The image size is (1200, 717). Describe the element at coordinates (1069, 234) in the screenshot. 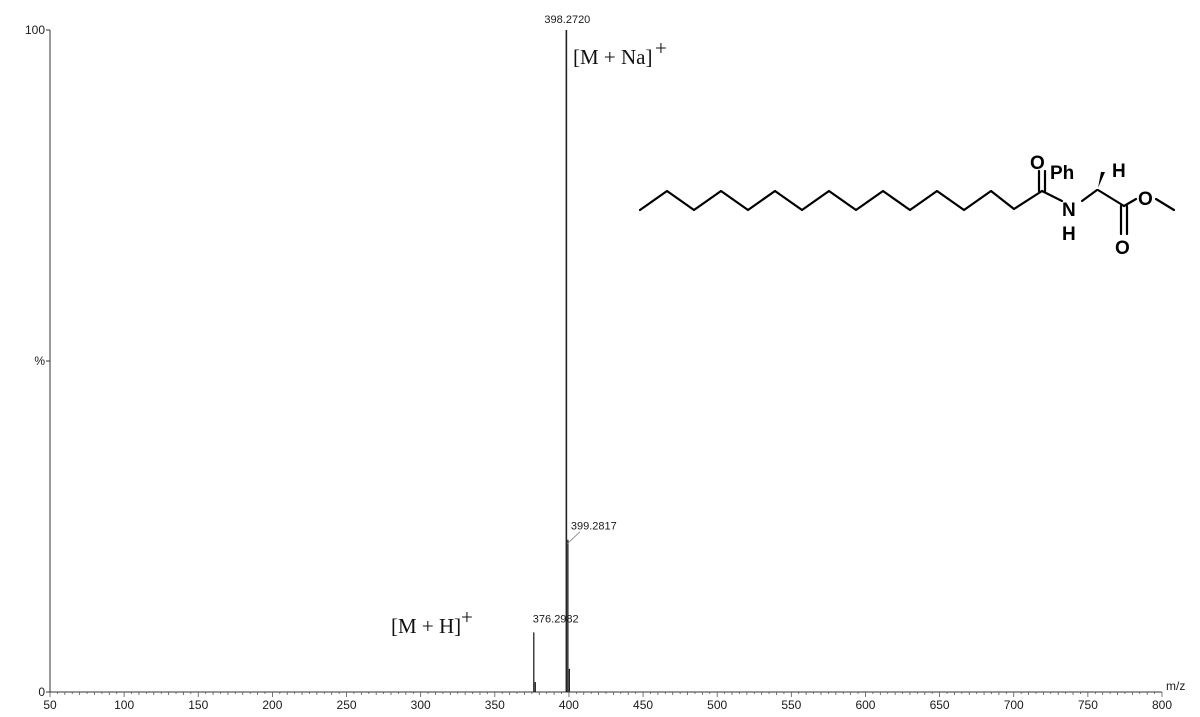

I see `amide-hydrogen: H` at that location.